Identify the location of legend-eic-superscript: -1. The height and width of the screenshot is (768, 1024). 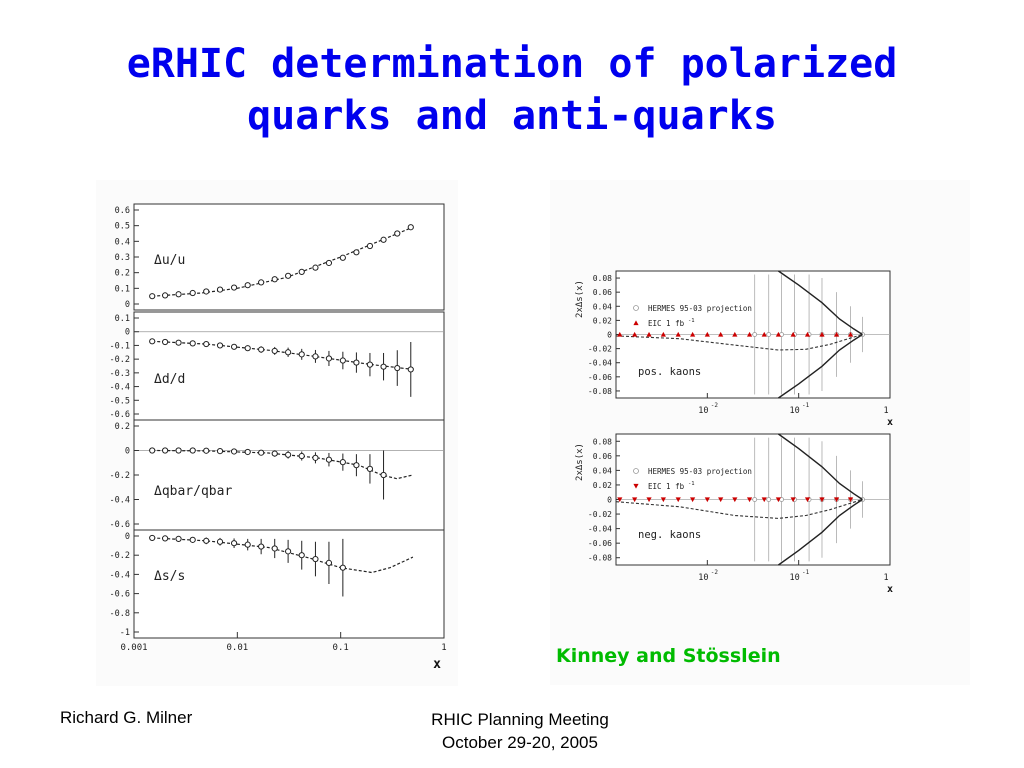
(691, 321).